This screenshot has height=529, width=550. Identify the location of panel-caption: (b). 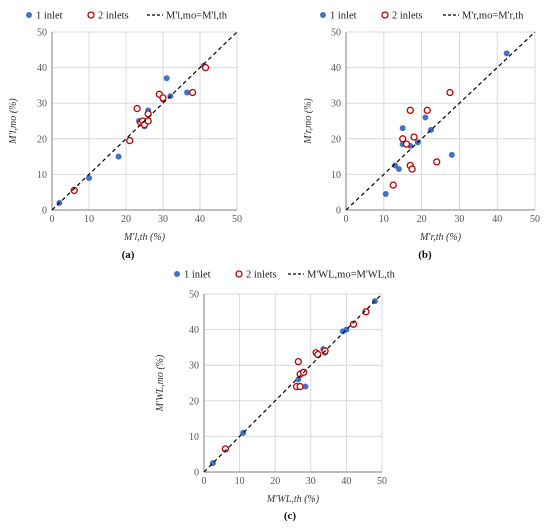
(425, 255).